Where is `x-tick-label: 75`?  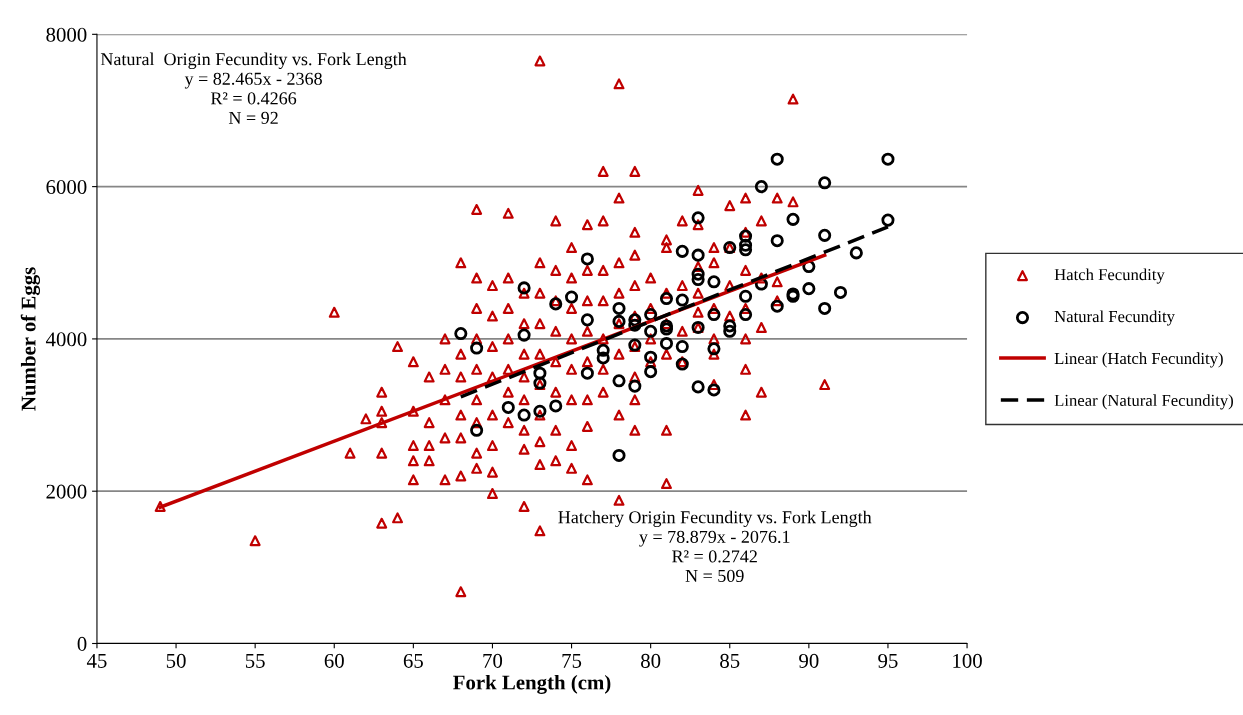 x-tick-label: 75 is located at coordinates (572, 661).